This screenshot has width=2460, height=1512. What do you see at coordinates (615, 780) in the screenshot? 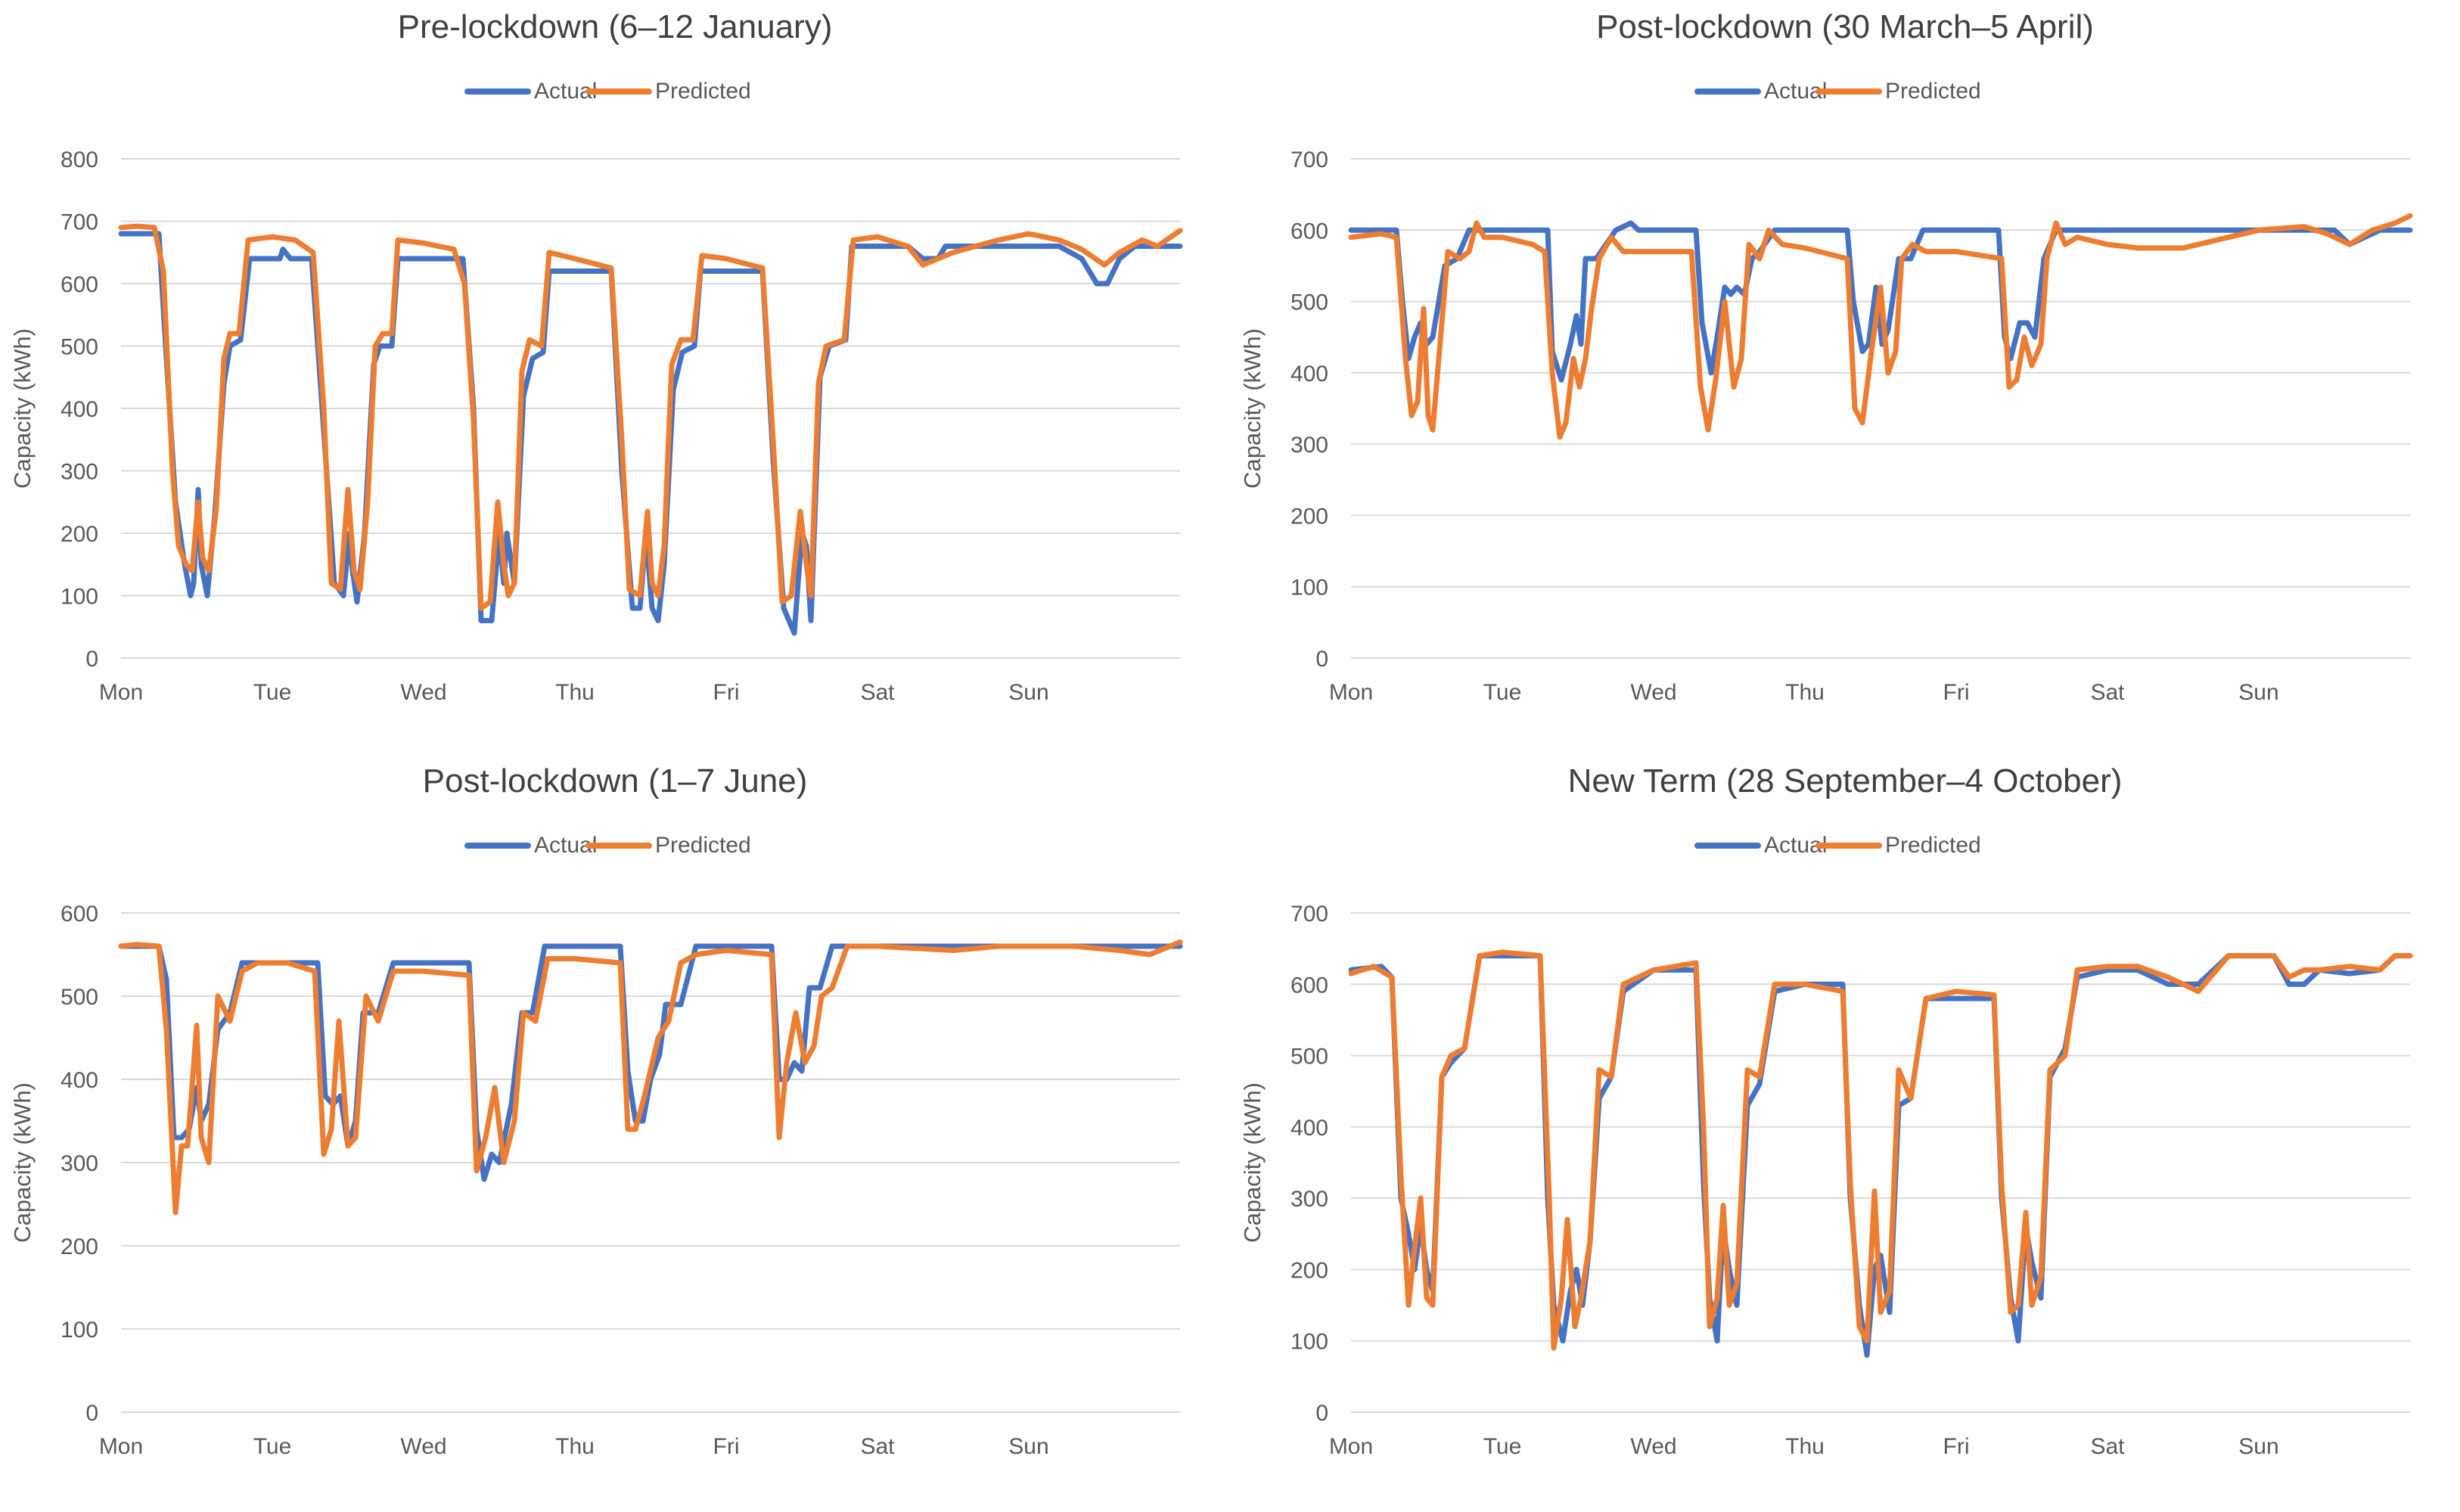
I see `chart-title: Post-lockdown (1–7 June)` at bounding box center [615, 780].